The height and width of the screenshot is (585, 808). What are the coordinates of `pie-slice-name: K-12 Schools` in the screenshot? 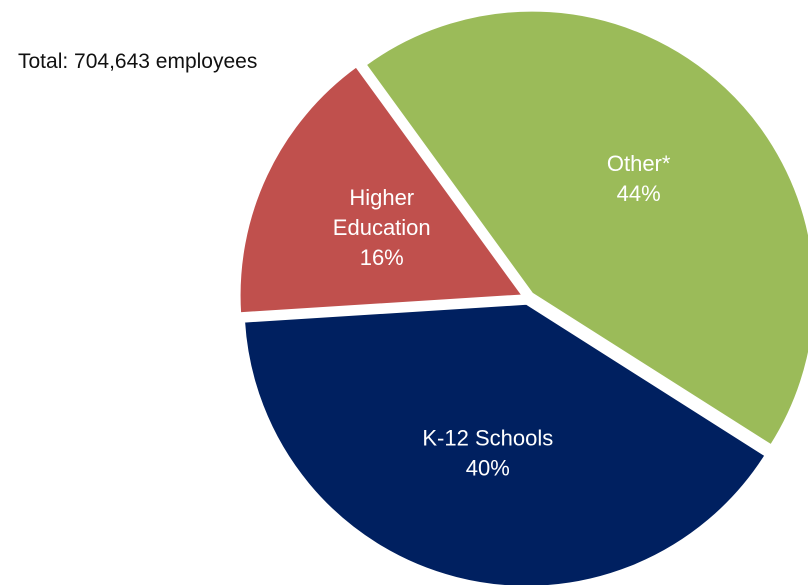 It's located at (487, 437).